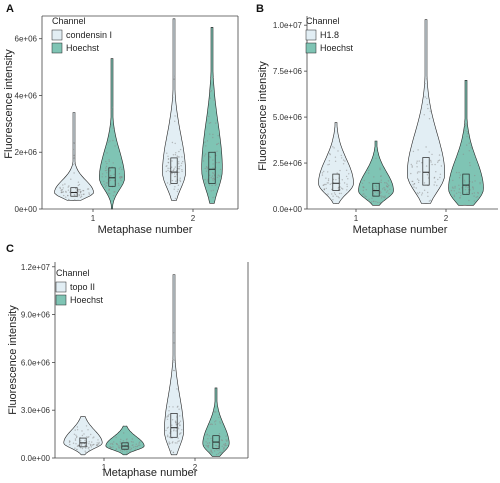 This screenshot has height=483, width=500. What do you see at coordinates (150, 473) in the screenshot?
I see `x-axis-label: Metaphase number` at bounding box center [150, 473].